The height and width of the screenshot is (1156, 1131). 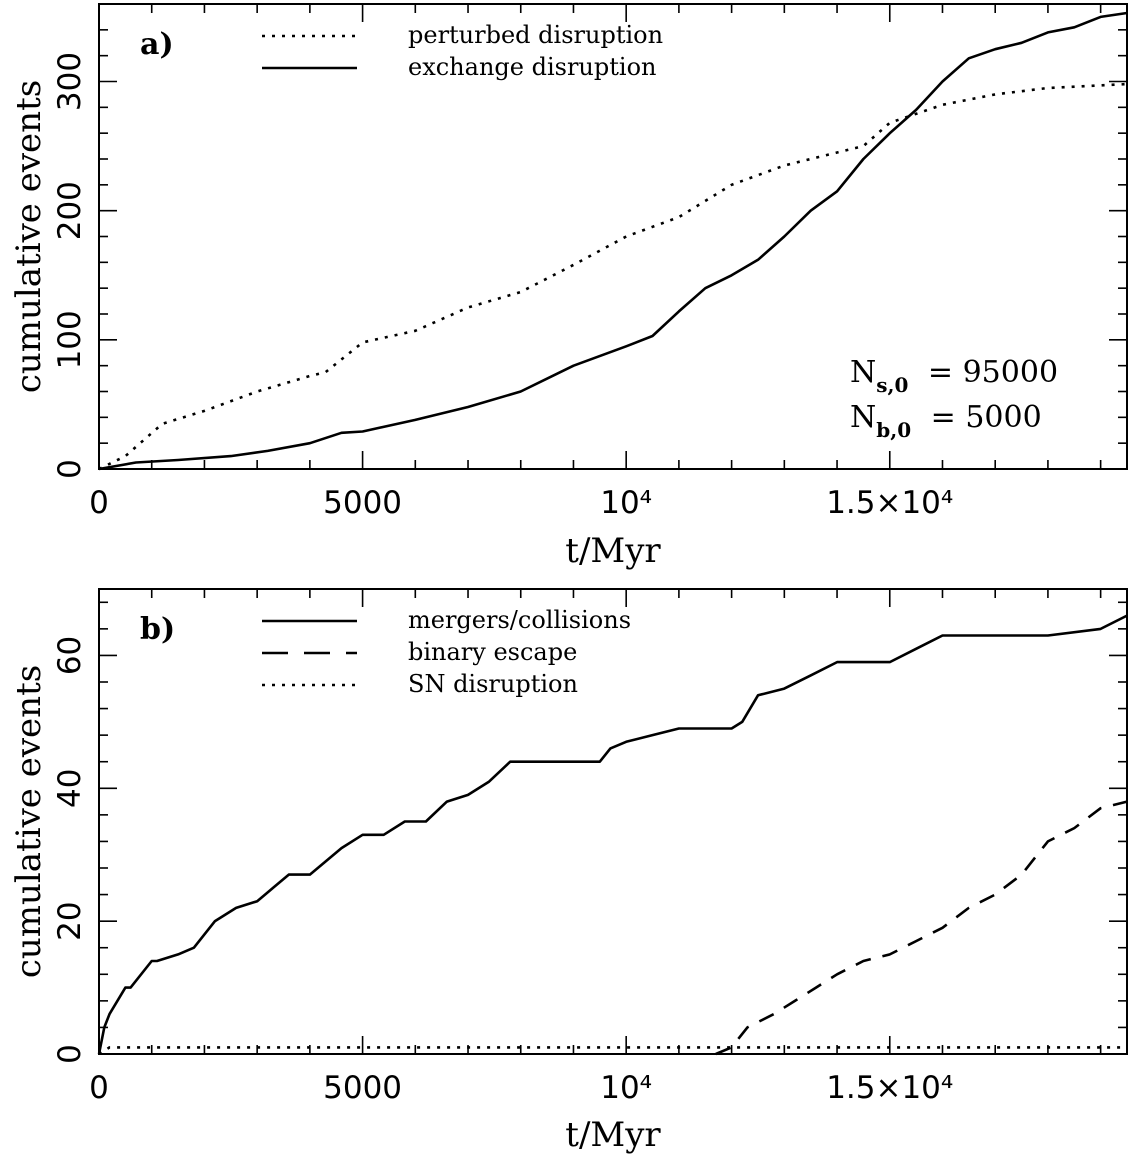 What do you see at coordinates (921, 928) in the screenshot?
I see `series-line-binary-escape` at bounding box center [921, 928].